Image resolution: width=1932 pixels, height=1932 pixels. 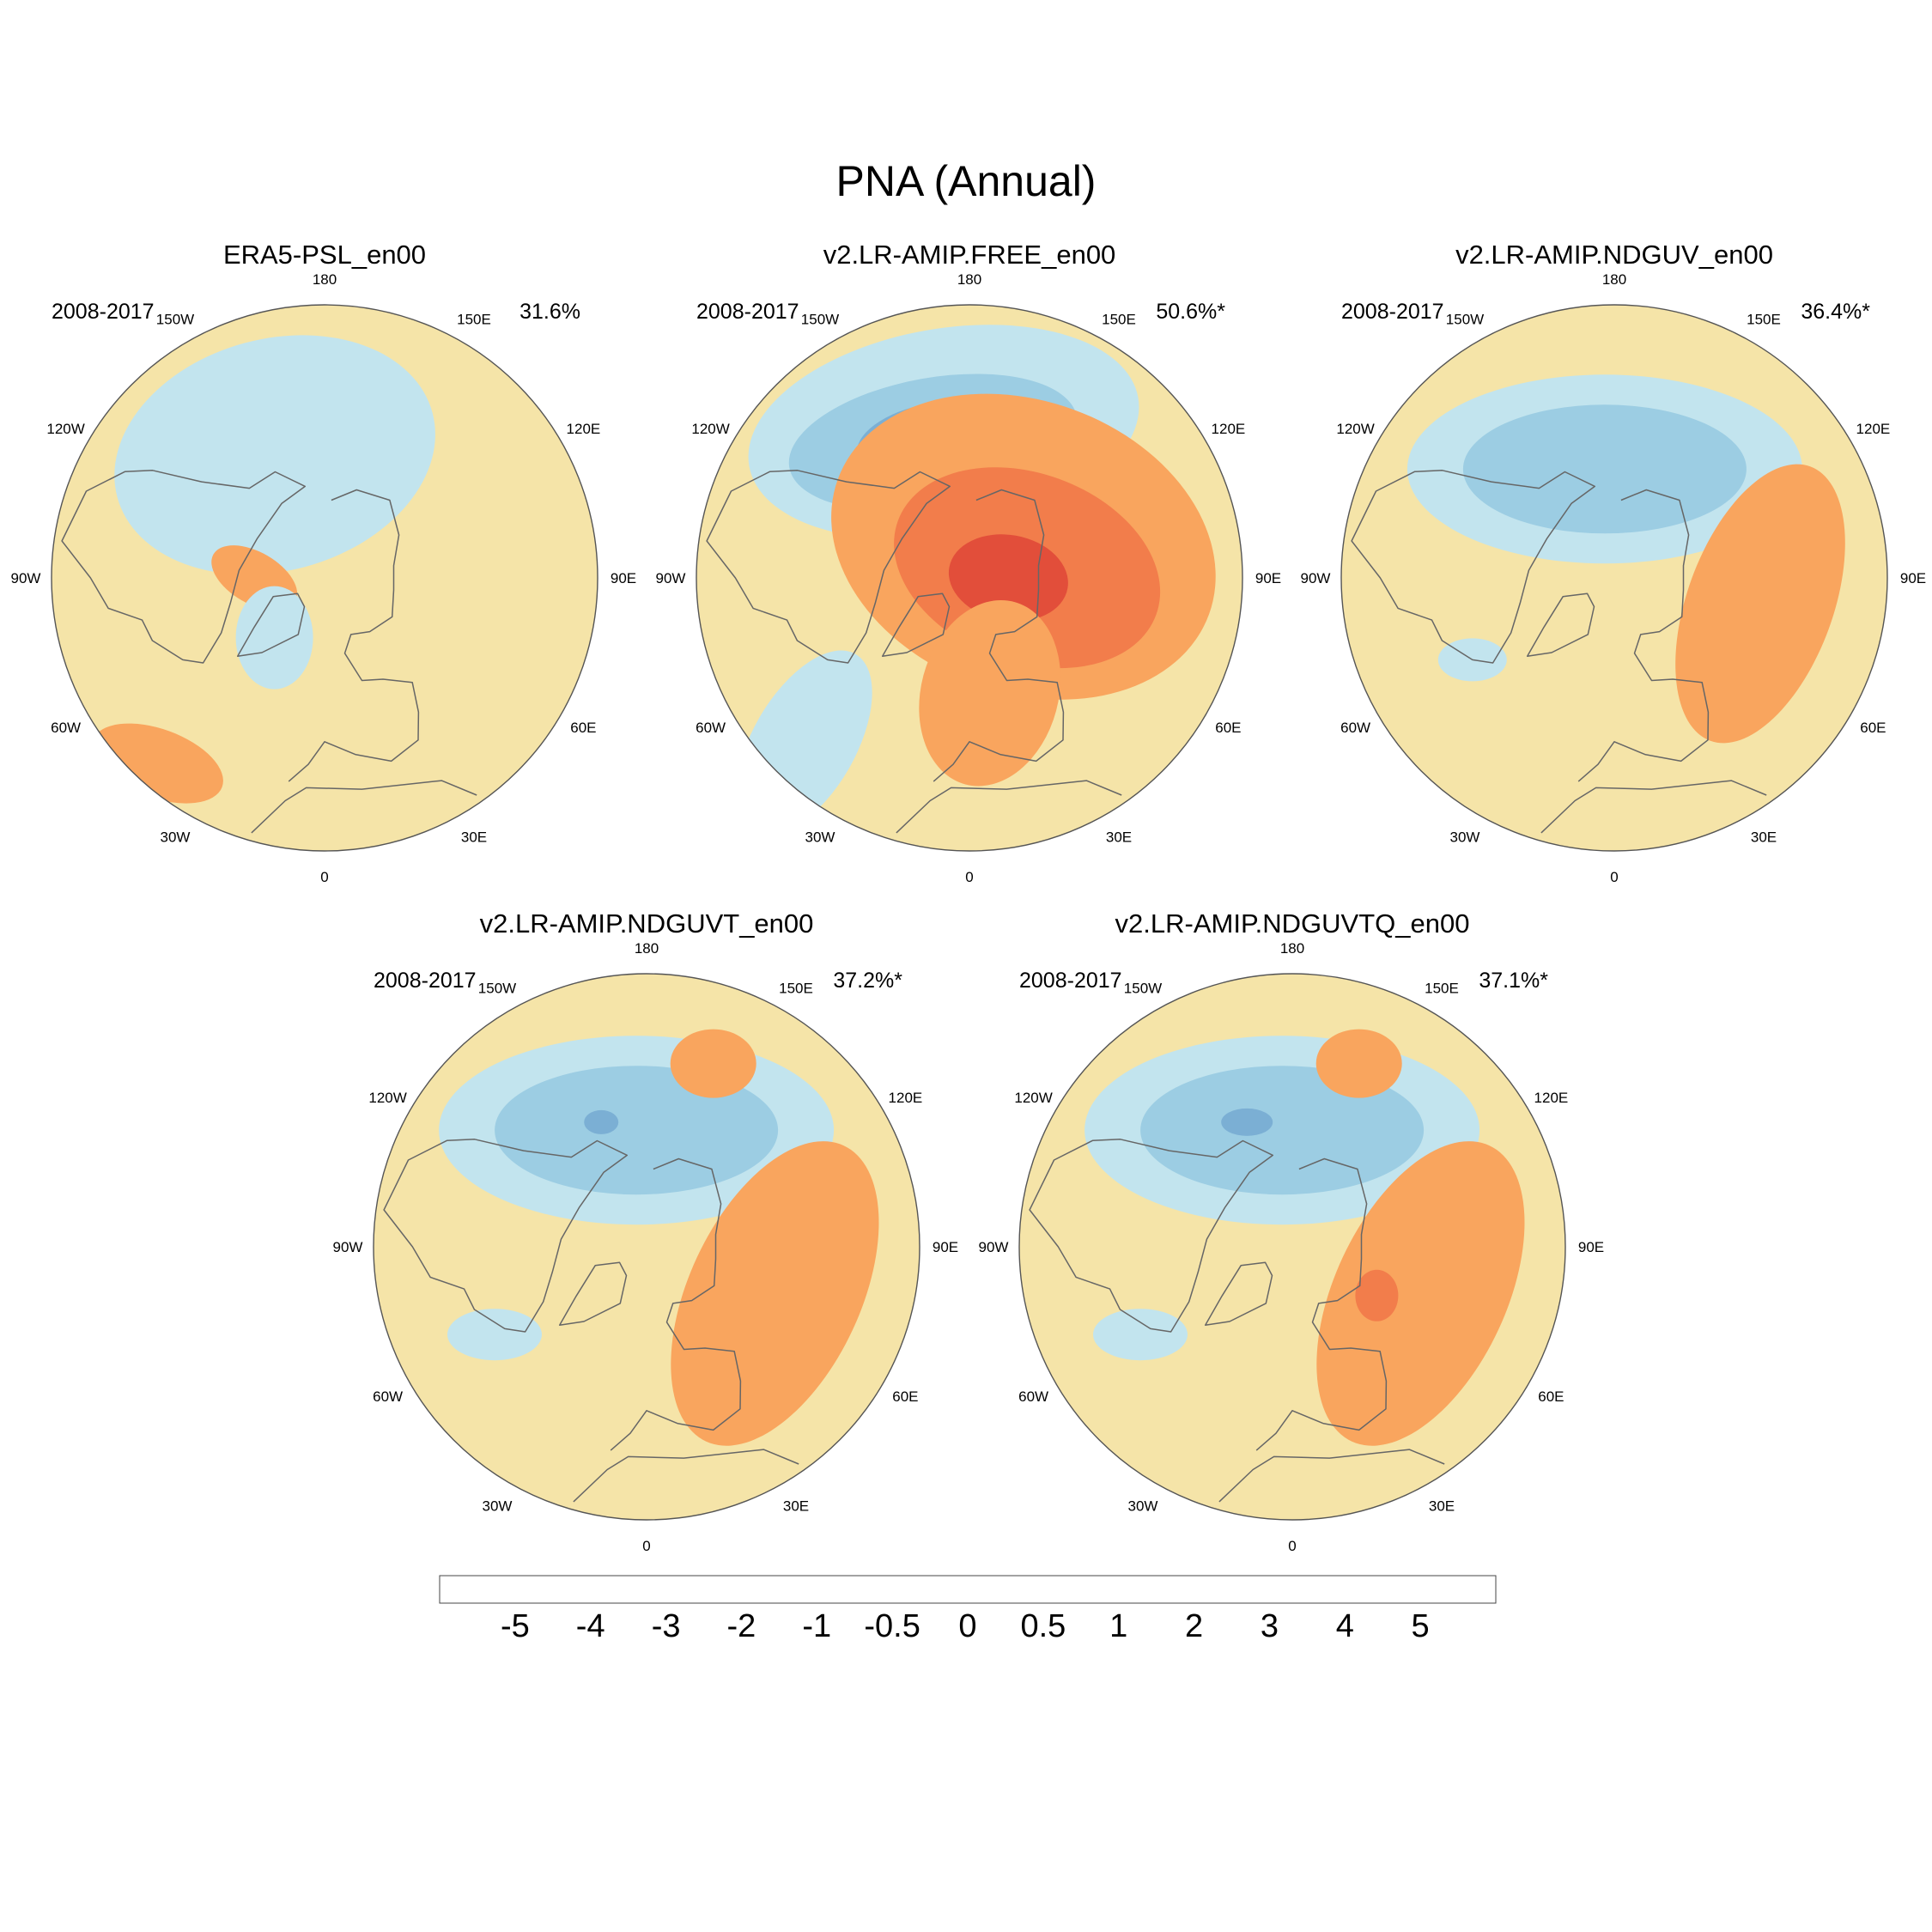 I want to click on panel-variance: 37.1%*, so click(x=1513, y=981).